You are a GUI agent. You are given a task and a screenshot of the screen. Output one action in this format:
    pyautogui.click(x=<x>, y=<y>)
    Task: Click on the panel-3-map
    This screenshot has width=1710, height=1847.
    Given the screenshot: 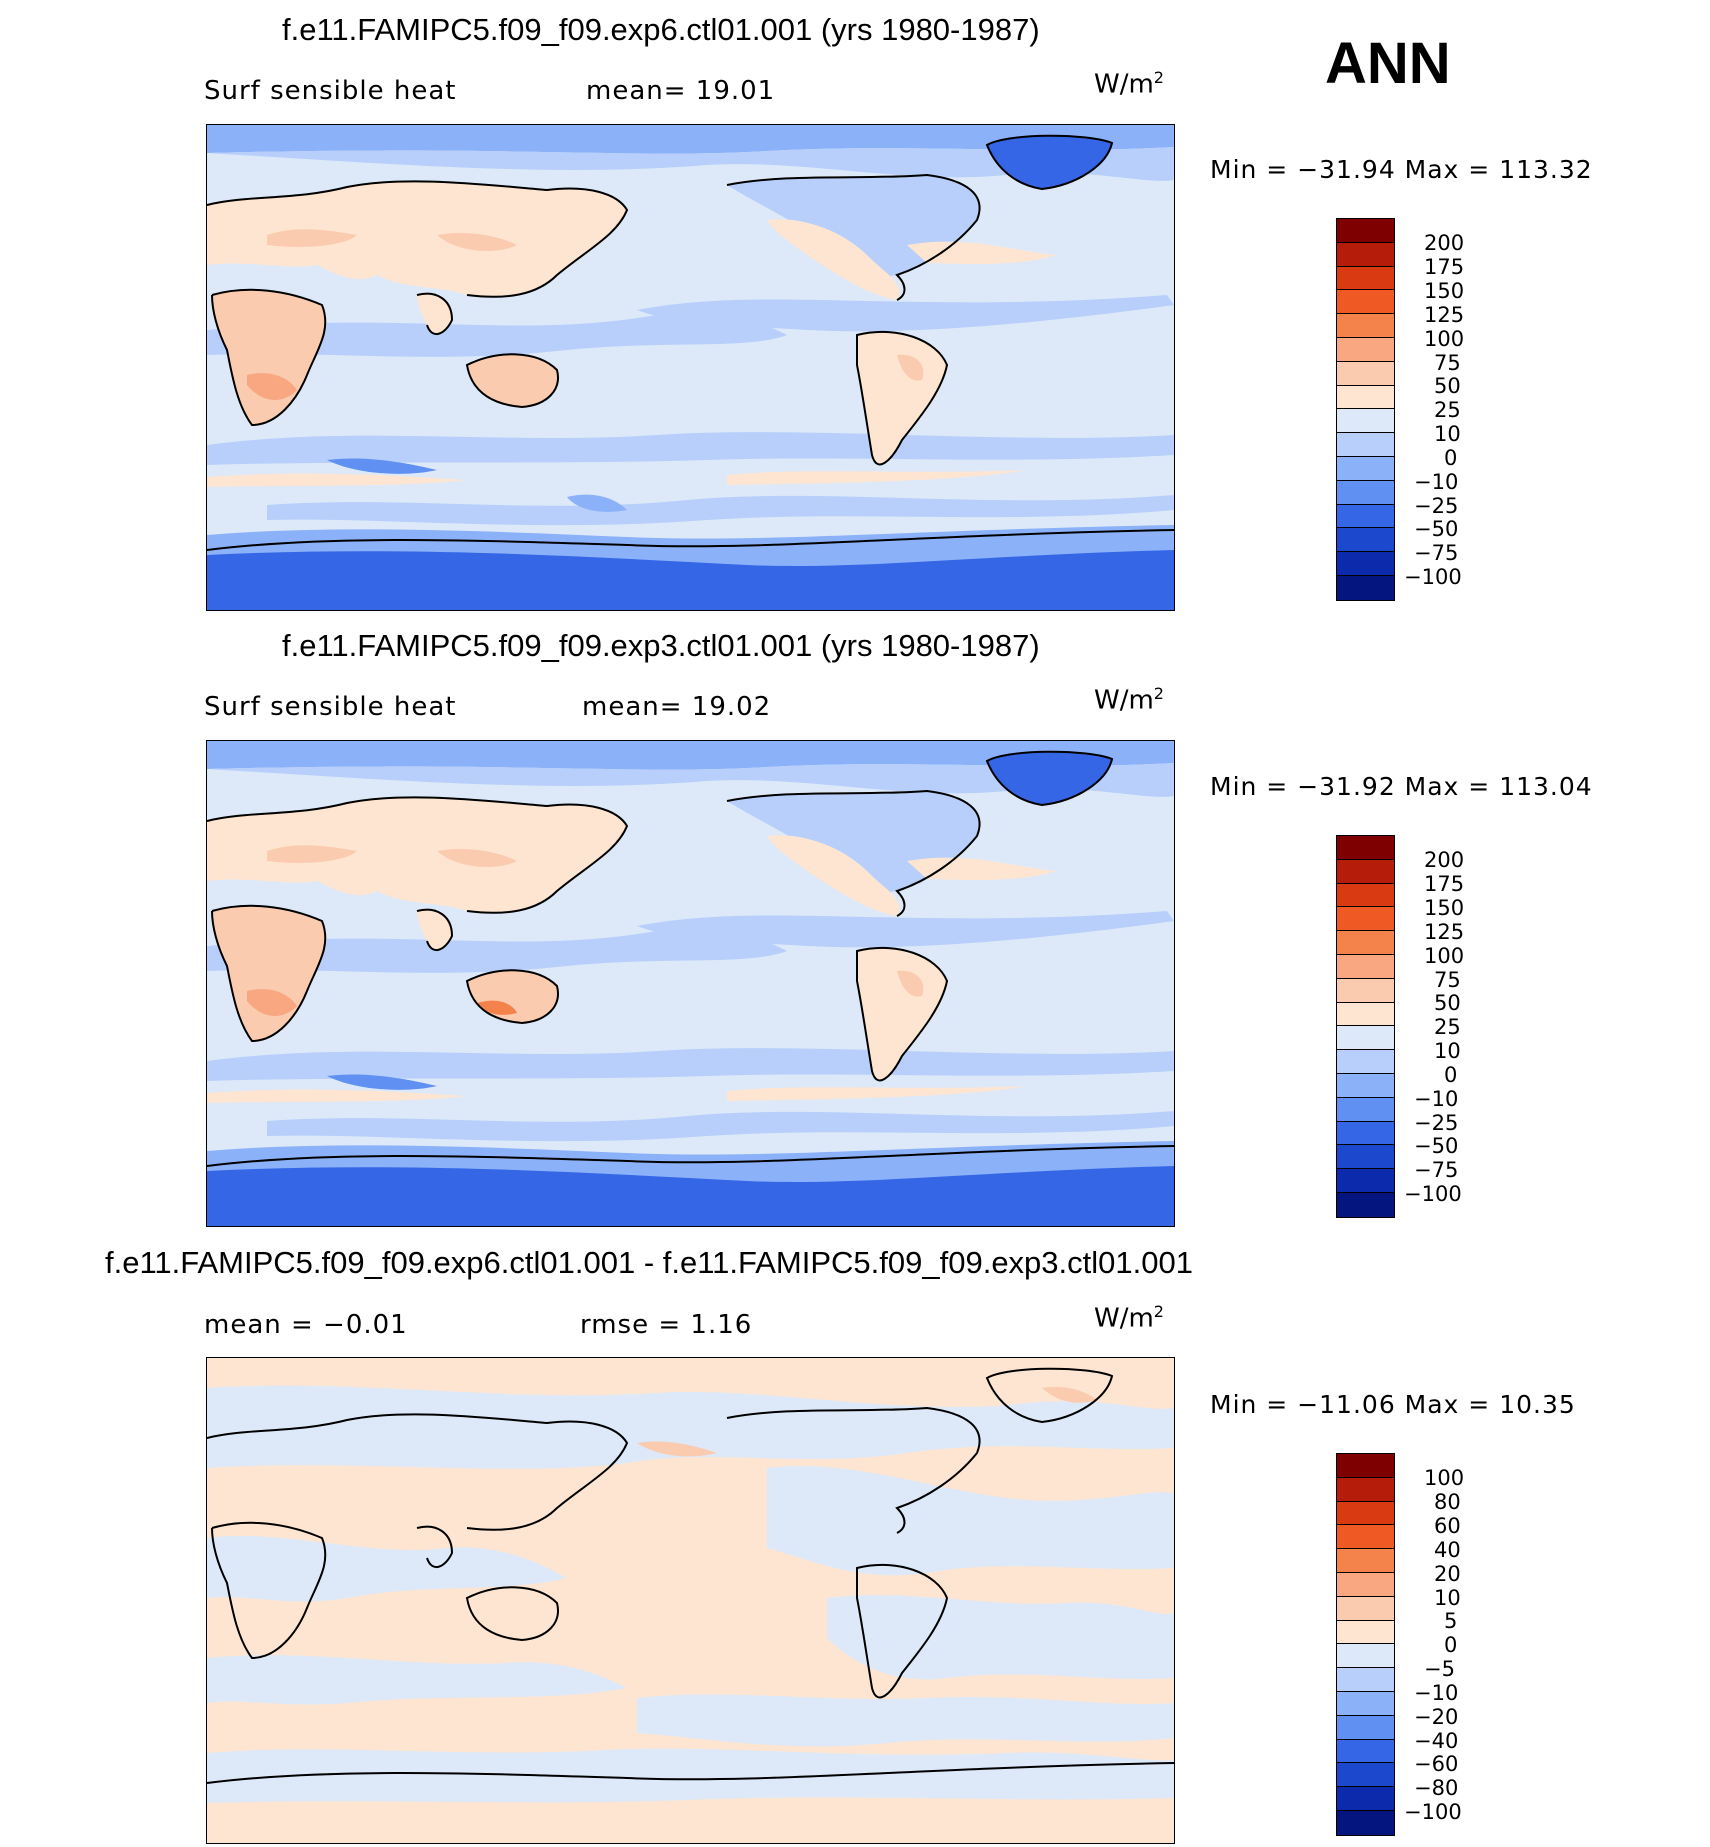 What is the action you would take?
    pyautogui.click(x=690, y=1600)
    